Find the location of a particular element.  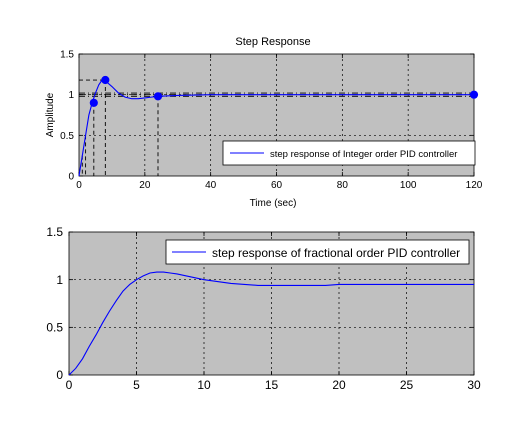

x-tick-label: 10 is located at coordinates (204, 385).